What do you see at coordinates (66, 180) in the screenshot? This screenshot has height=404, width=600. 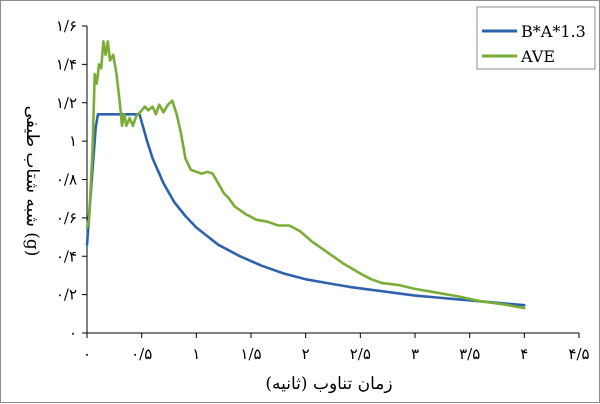 I see `y-tick-label: ۰/۸` at bounding box center [66, 180].